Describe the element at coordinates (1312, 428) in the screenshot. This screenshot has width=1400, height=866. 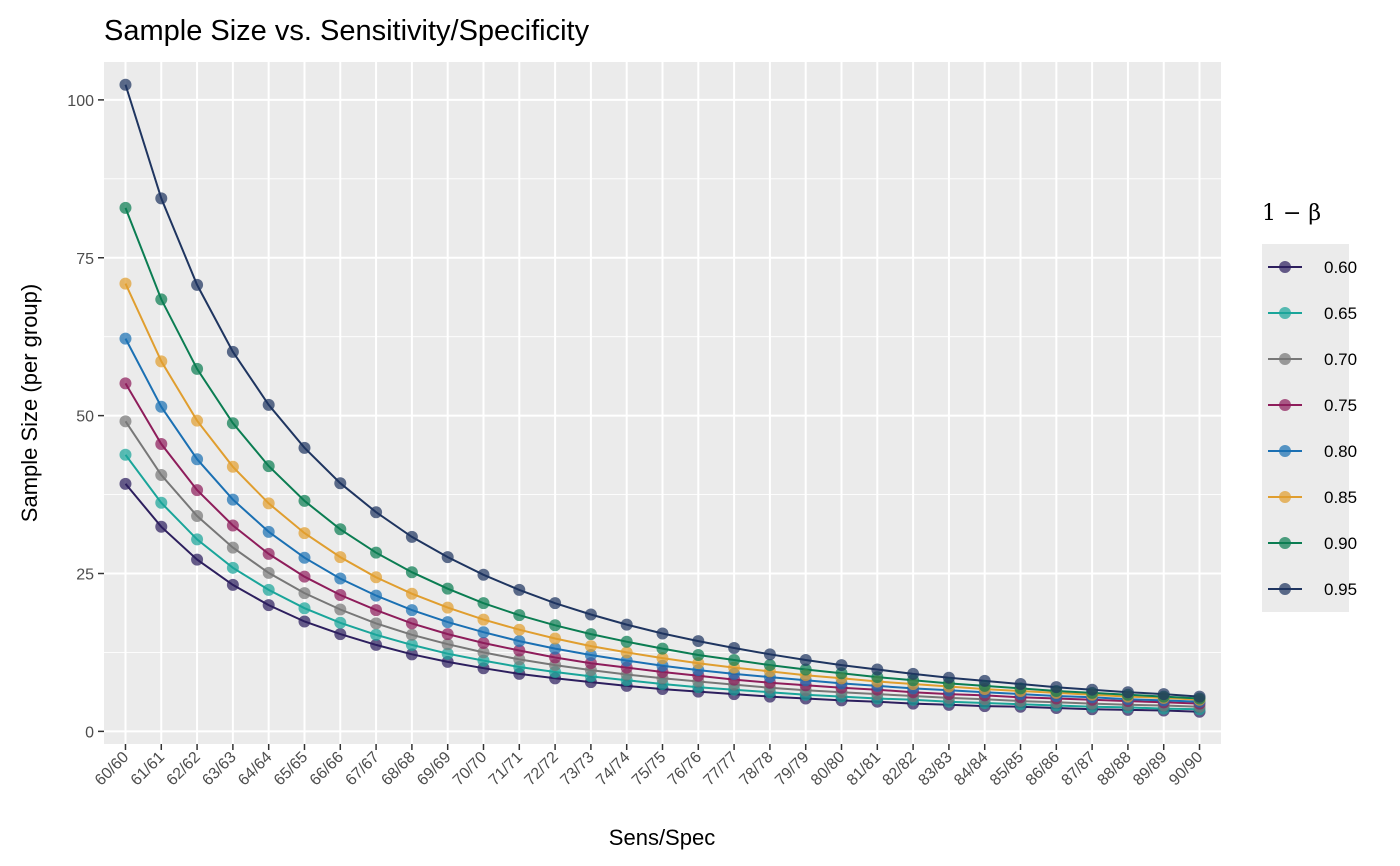
I see `legend-items: 0.60 0.65 0.70 0.75 0.80 0.85 0.90 0.95` at that location.